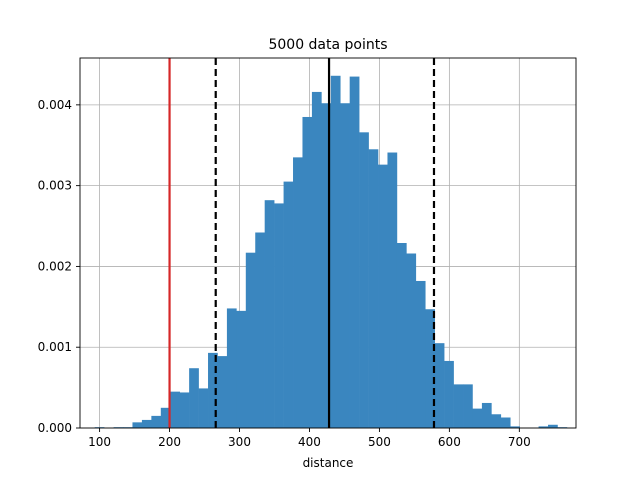 The width and height of the screenshot is (640, 484). I want to click on x-tick-label-0: 100, so click(99, 442).